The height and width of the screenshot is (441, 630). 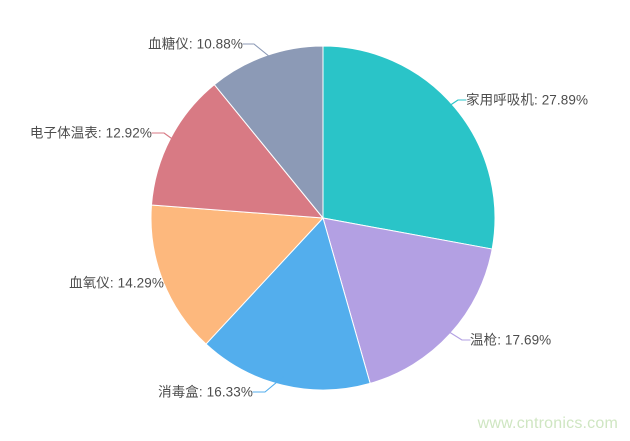 I want to click on pie-slice-label: 血氧仪: 14.29%, so click(x=116, y=283).